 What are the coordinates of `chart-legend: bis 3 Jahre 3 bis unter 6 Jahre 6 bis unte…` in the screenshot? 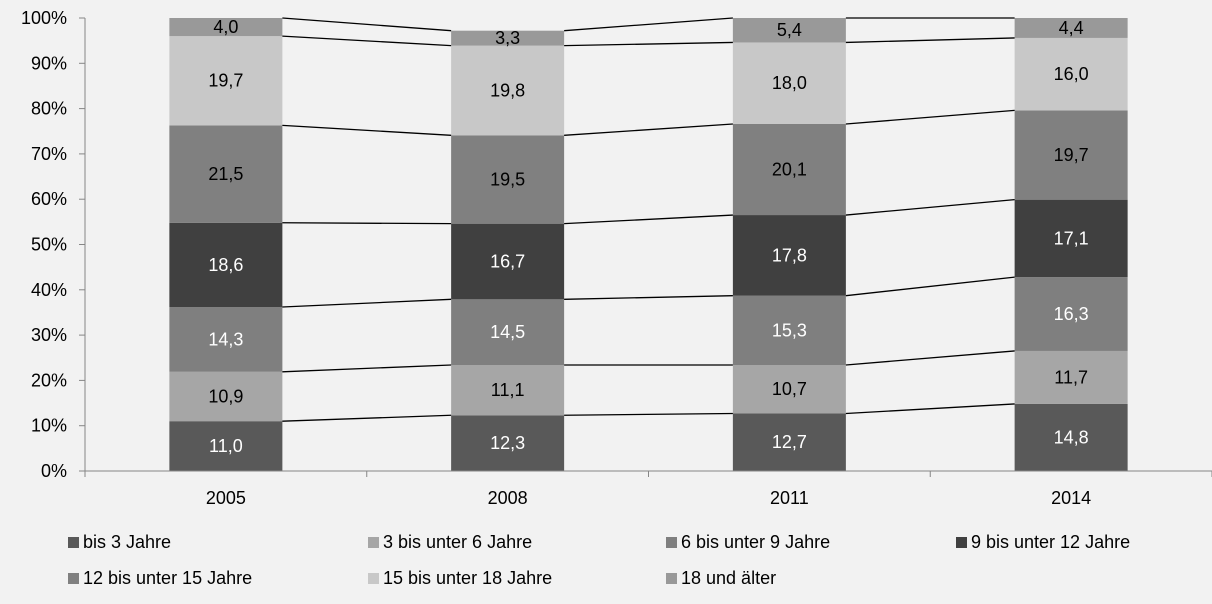 It's located at (633, 567).